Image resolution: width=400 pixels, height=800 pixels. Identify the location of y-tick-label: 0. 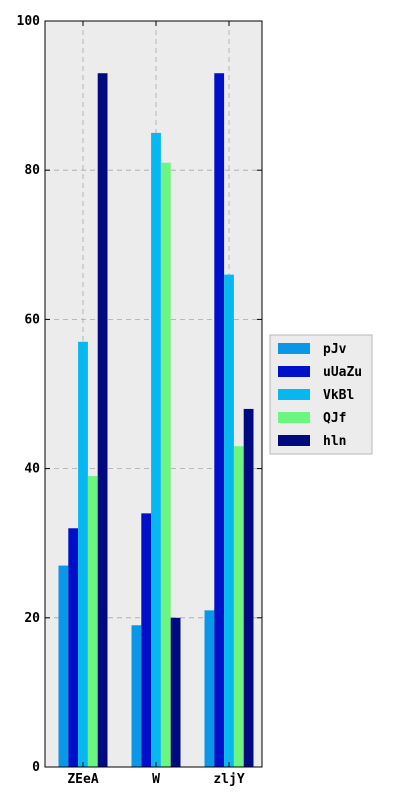
(36, 767).